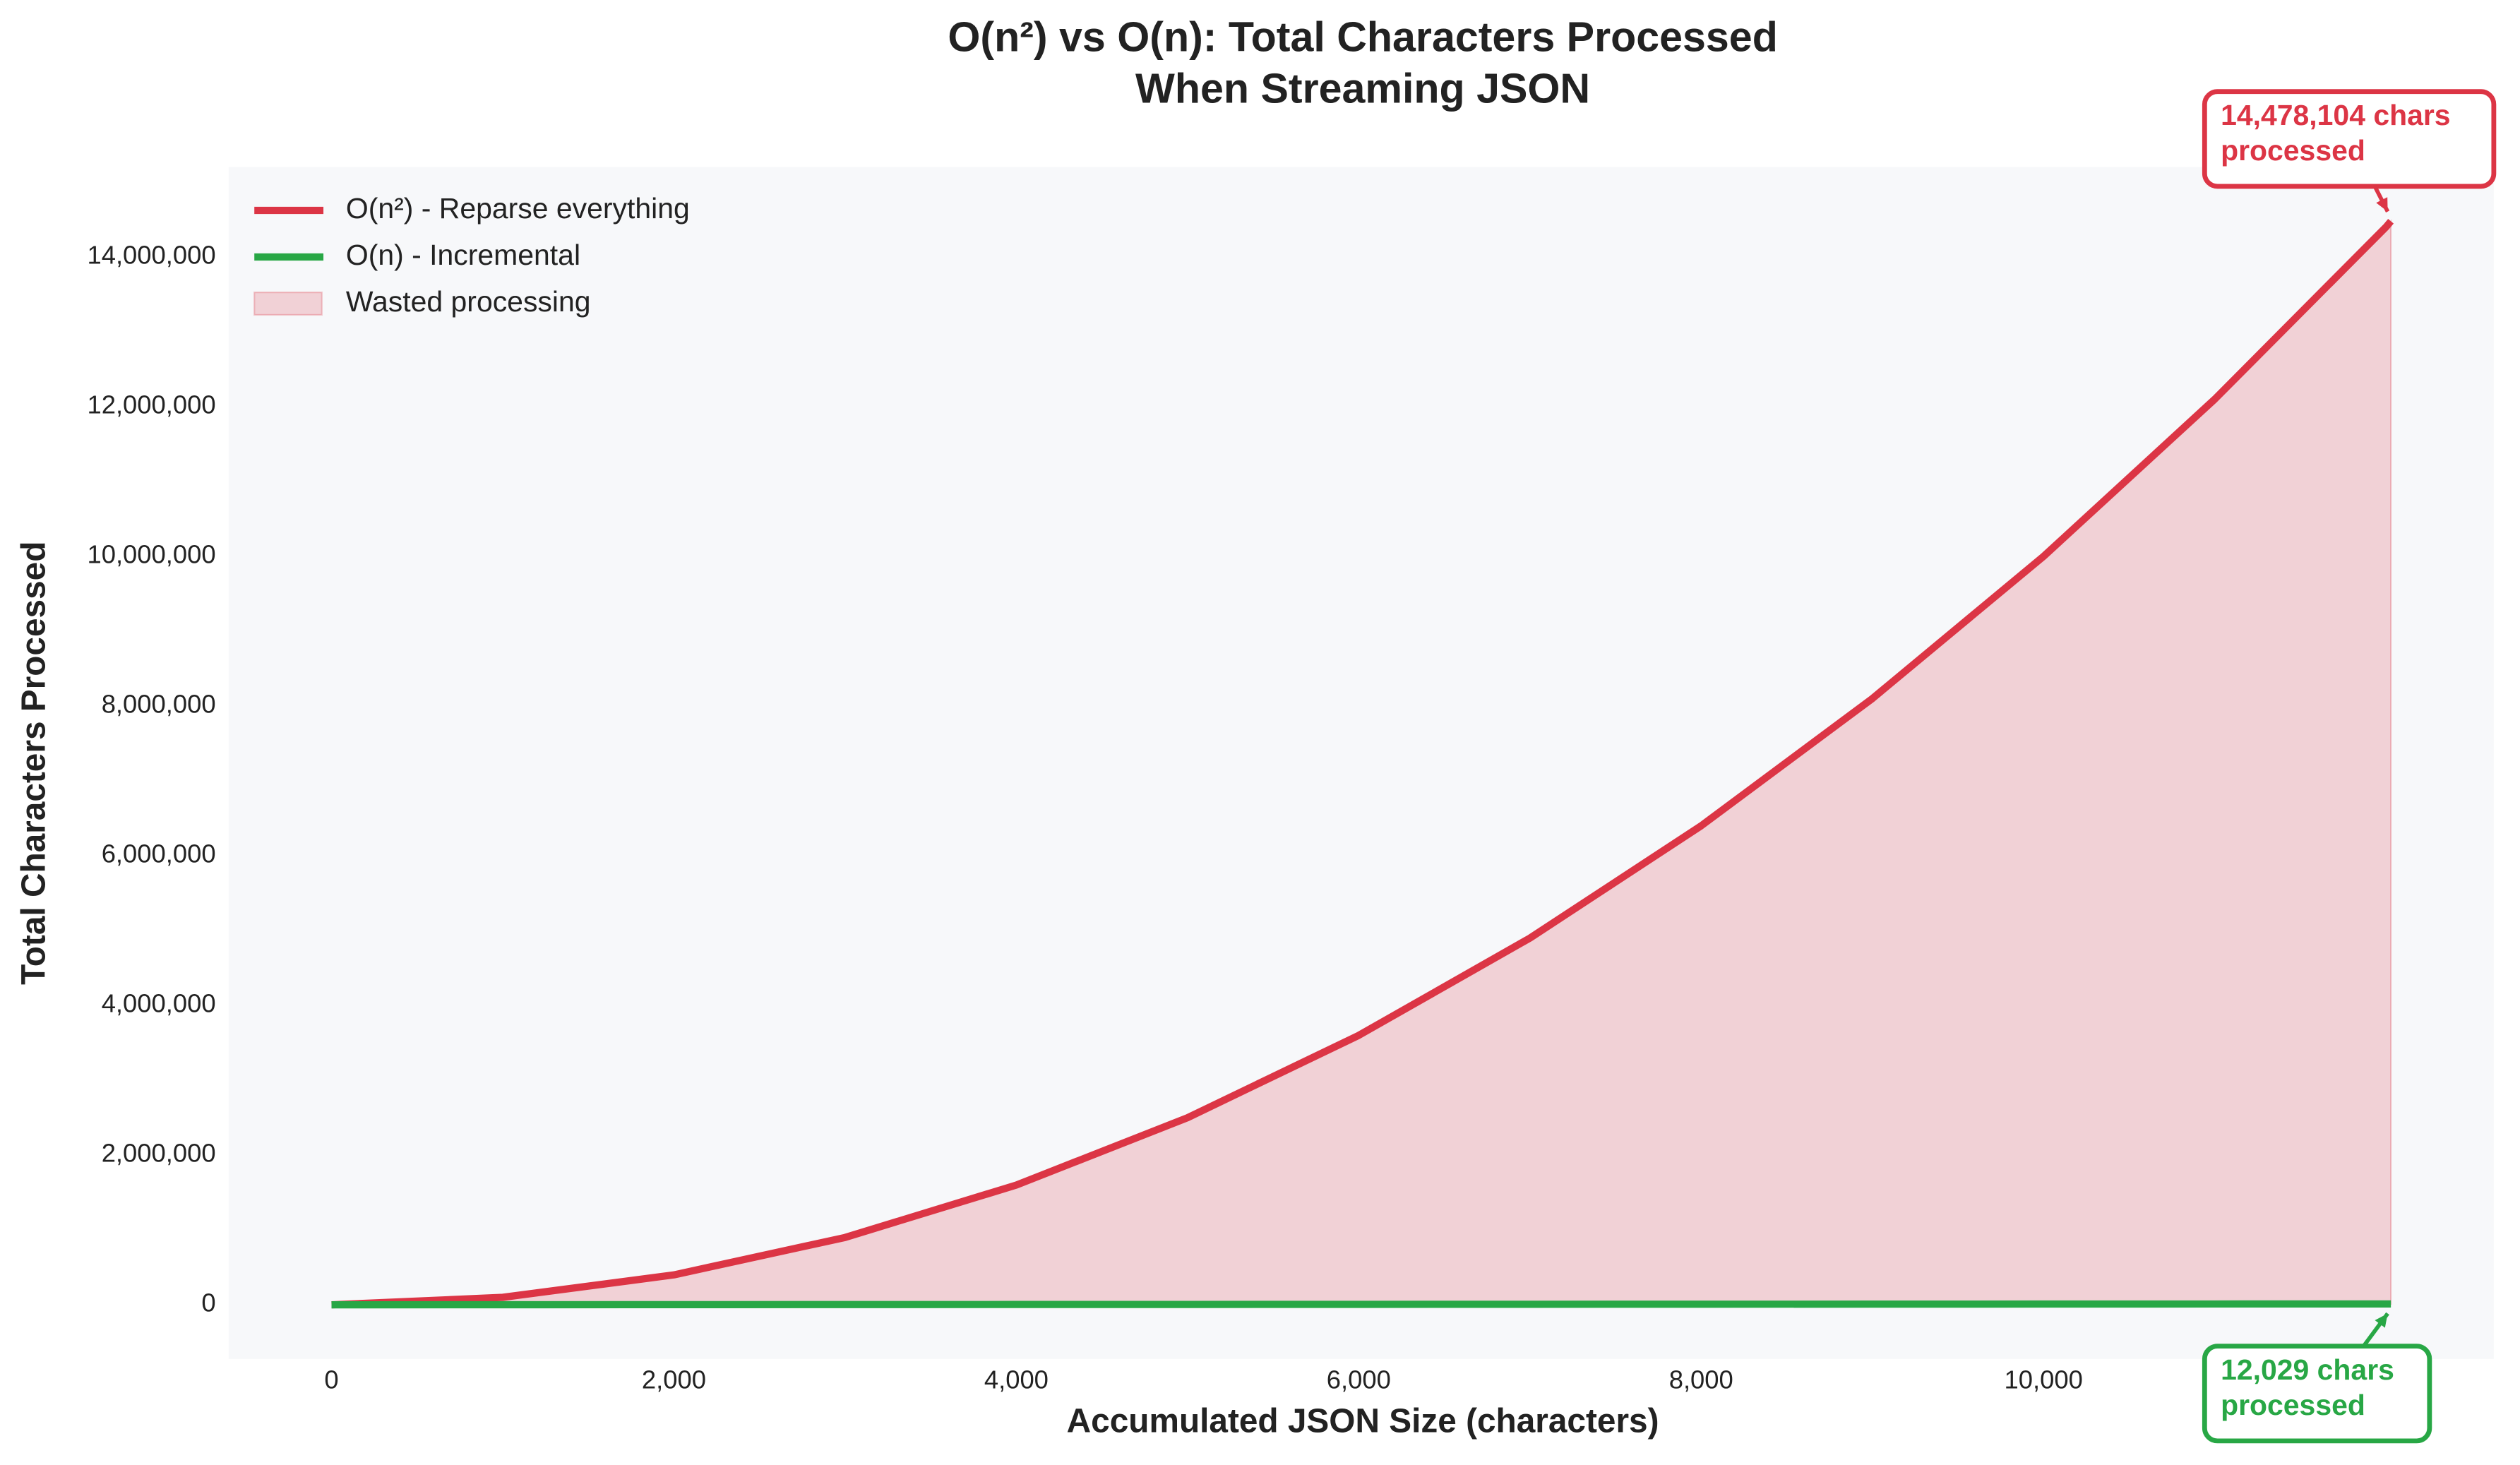 The height and width of the screenshot is (1465, 2520). I want to click on y-tick-label: 14,000,000, so click(151, 255).